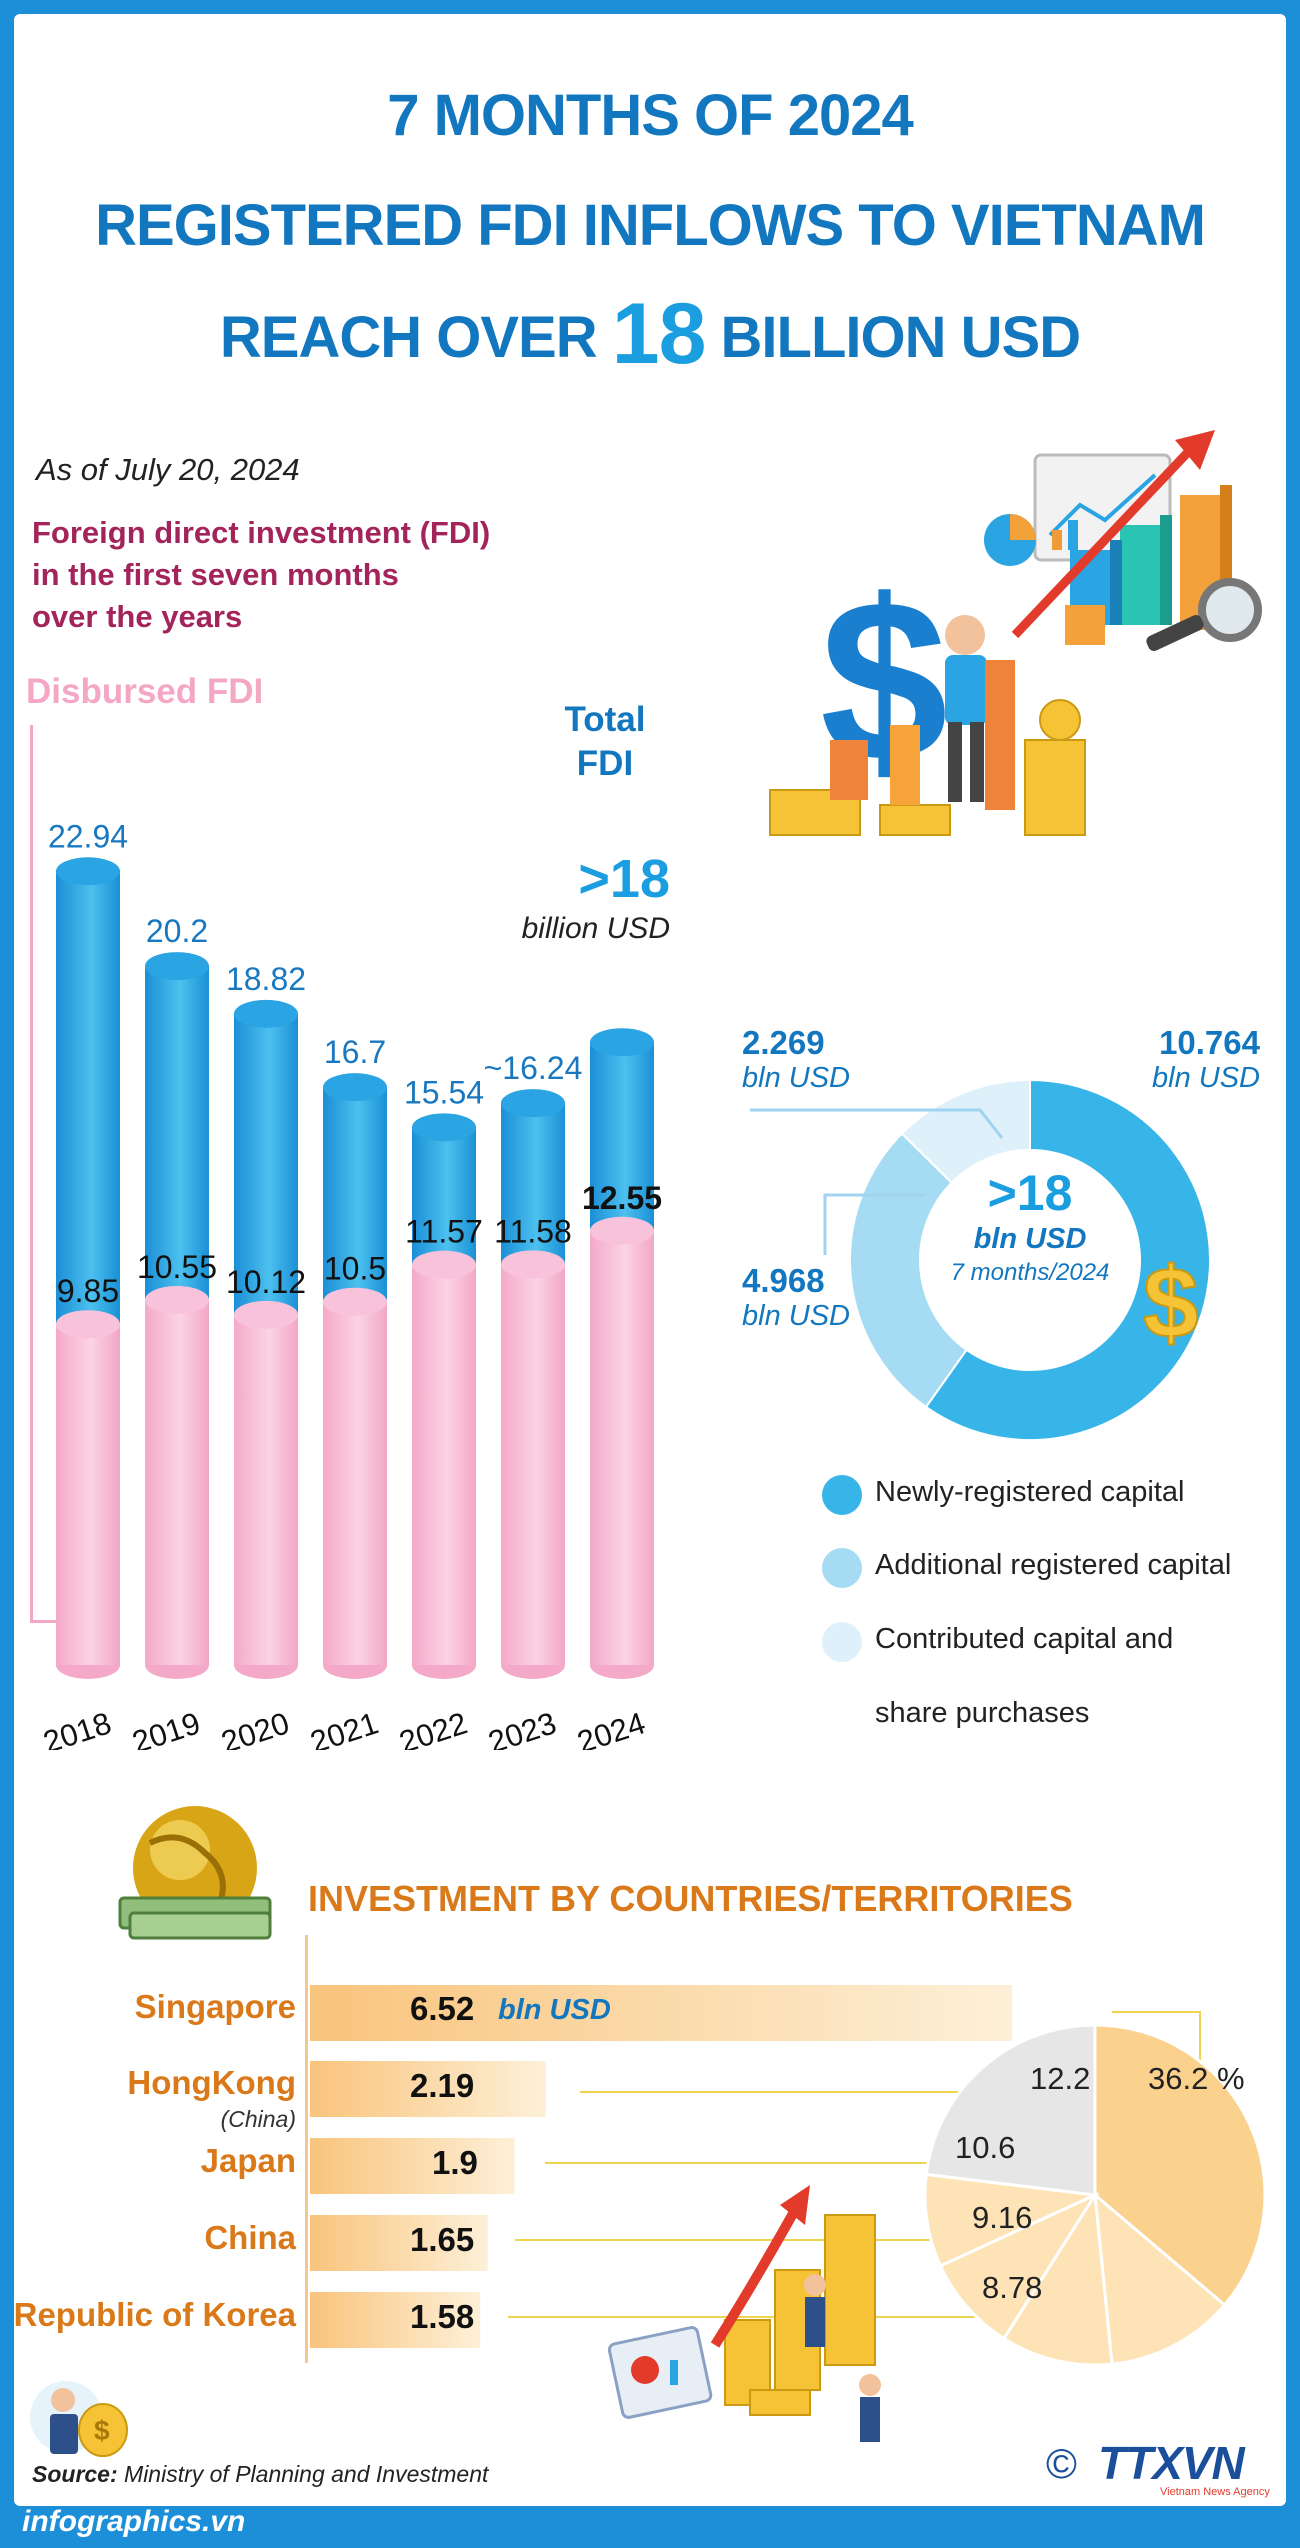 This screenshot has width=1300, height=2548. I want to click on total-value-2019: 20.2, so click(177, 931).